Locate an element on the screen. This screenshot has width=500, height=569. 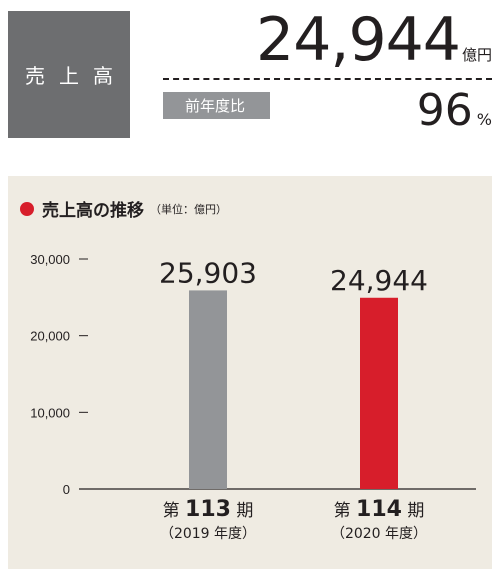
total-sales-value: 24,944 is located at coordinates (358, 40).